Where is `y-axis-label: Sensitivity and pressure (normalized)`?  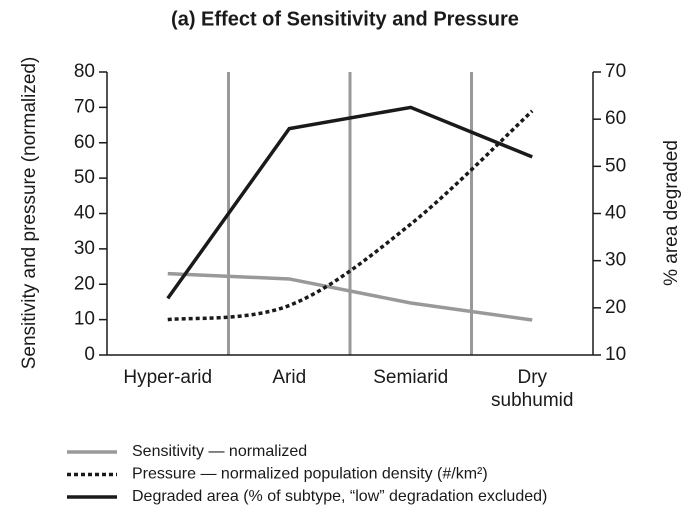
y-axis-label: Sensitivity and pressure (normalized) is located at coordinates (29, 213).